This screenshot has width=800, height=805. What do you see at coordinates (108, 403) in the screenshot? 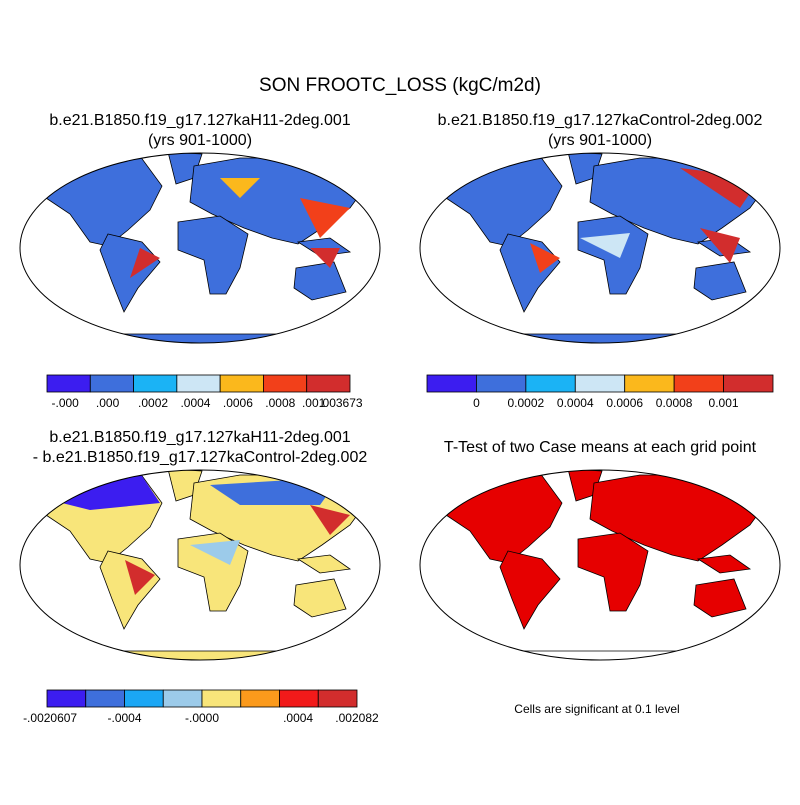
I see `colorbar-label: .000` at bounding box center [108, 403].